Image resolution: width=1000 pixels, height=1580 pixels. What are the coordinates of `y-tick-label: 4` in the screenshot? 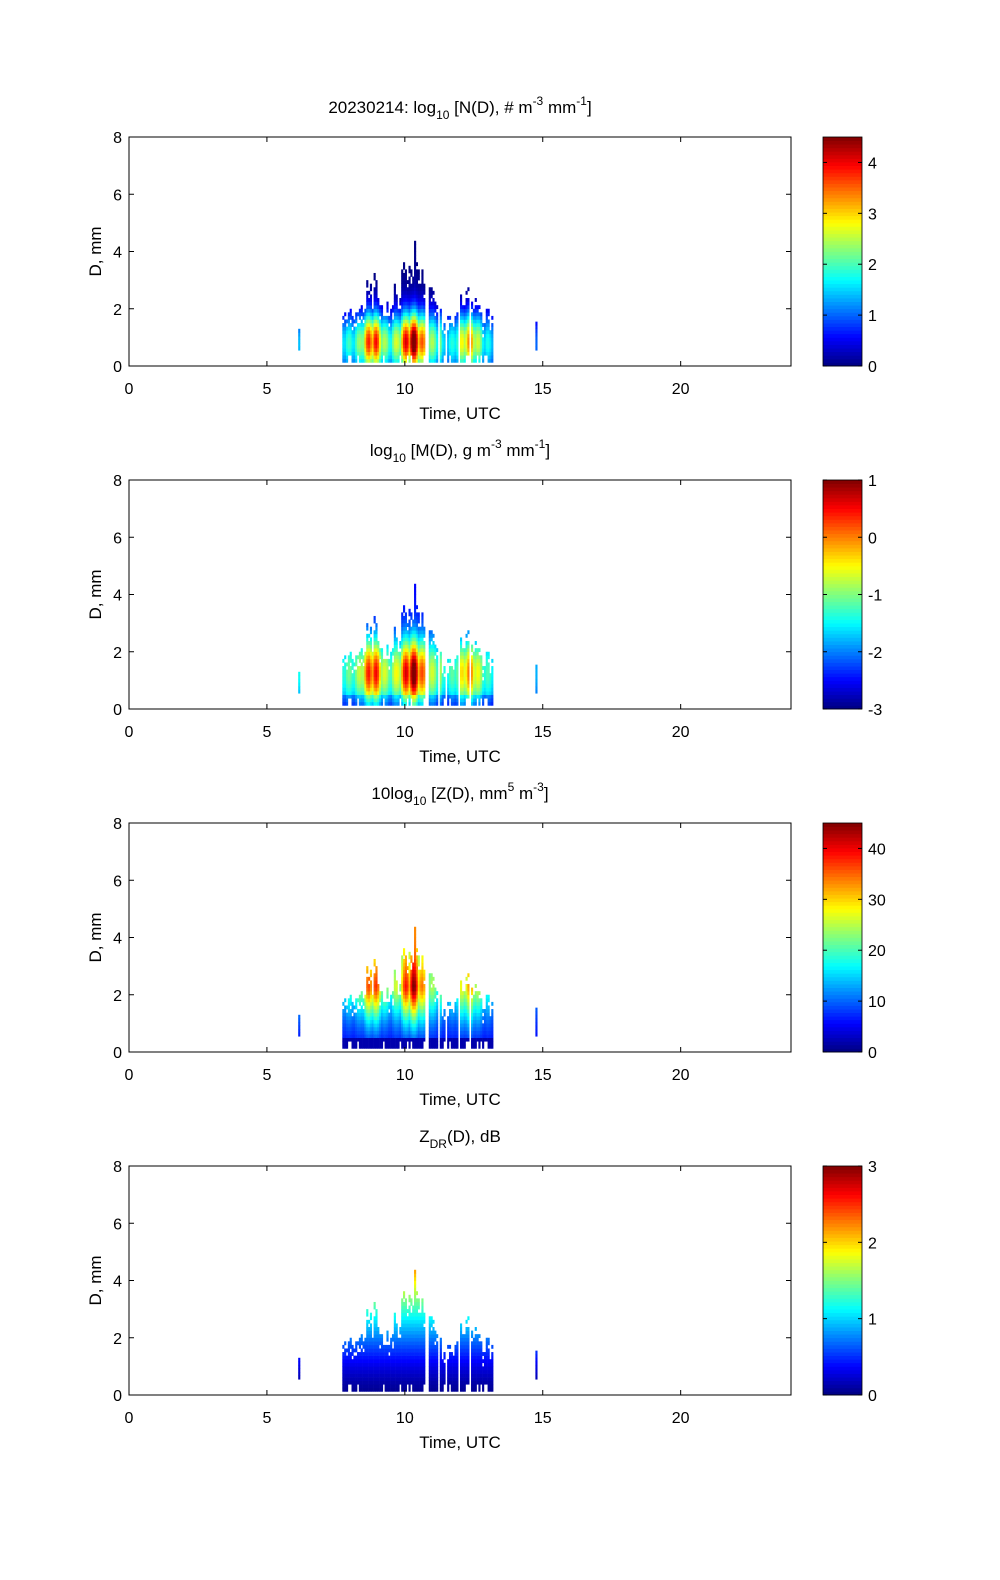 It's located at (117, 253).